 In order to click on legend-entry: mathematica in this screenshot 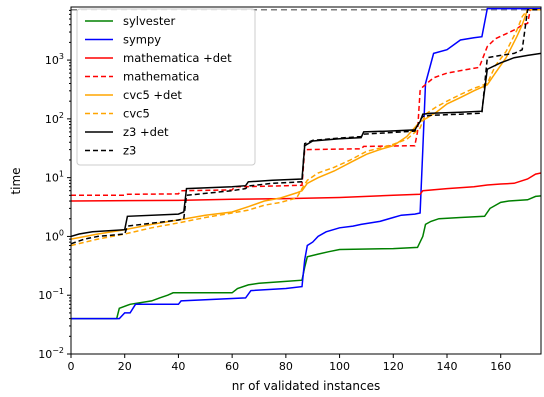, I will do `click(161, 77)`.